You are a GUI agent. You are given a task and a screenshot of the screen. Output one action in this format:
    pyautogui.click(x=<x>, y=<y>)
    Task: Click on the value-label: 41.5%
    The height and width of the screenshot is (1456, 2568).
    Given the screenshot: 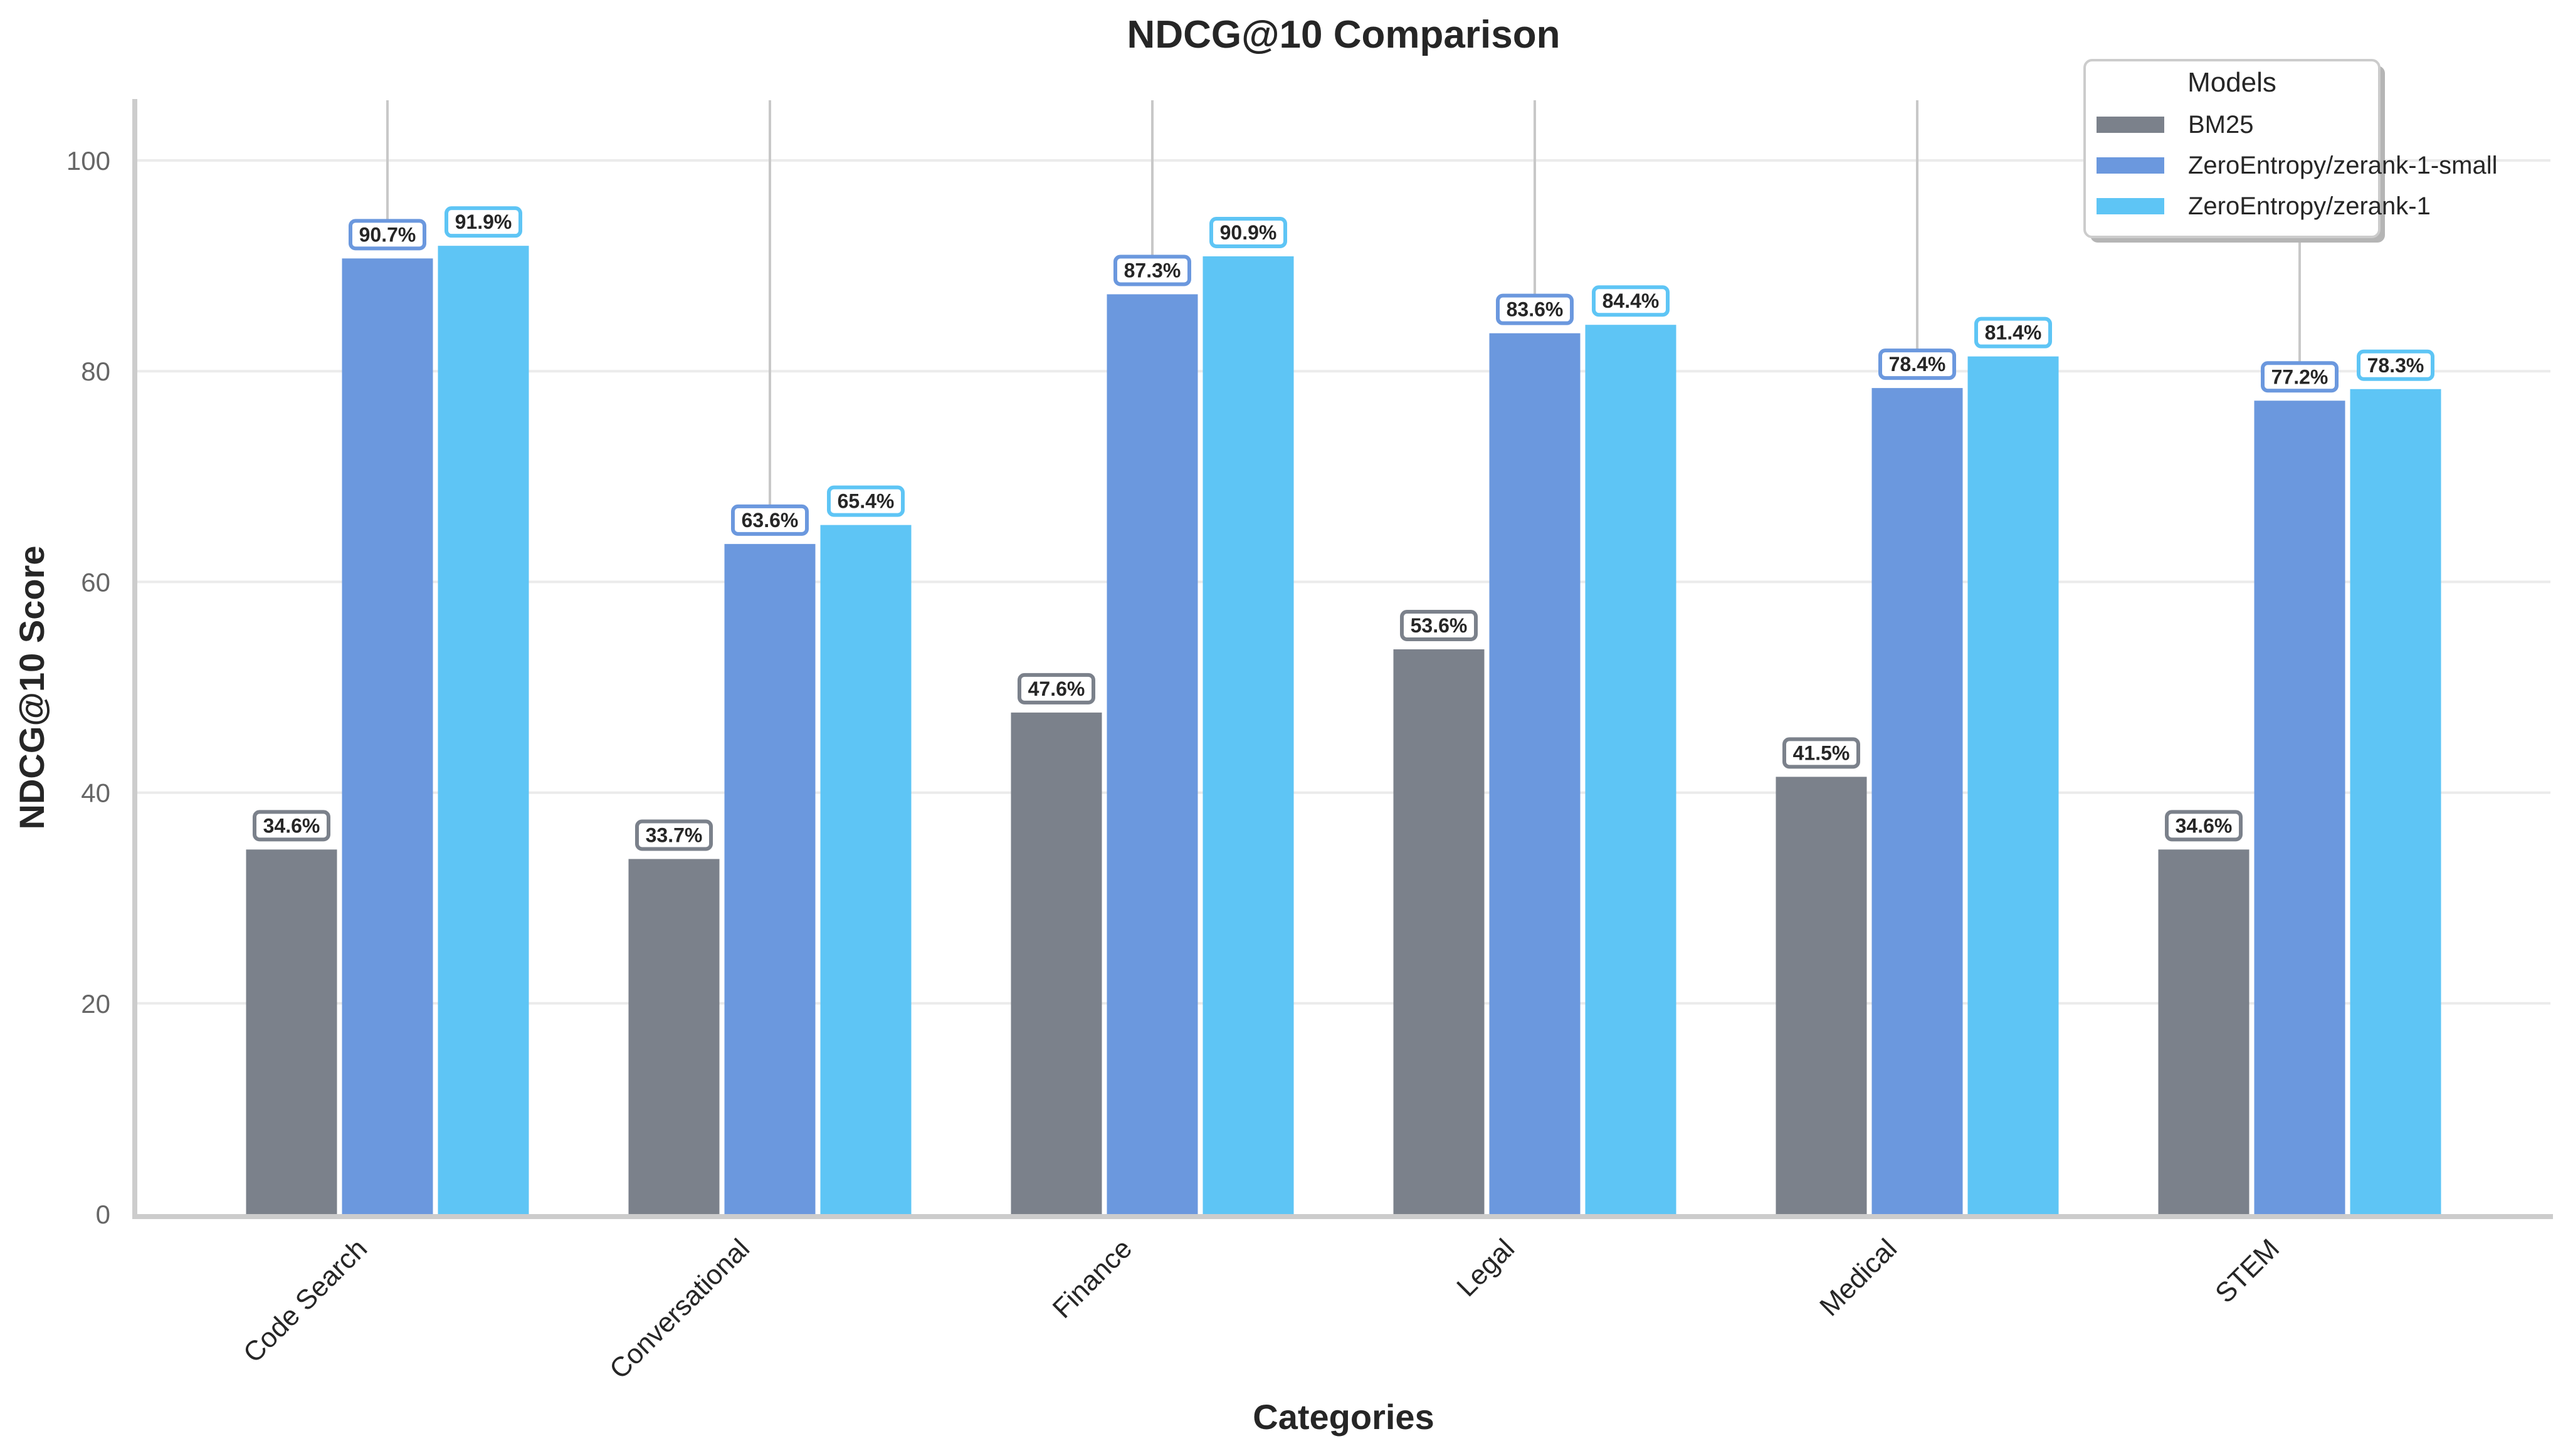 What is the action you would take?
    pyautogui.click(x=1821, y=753)
    